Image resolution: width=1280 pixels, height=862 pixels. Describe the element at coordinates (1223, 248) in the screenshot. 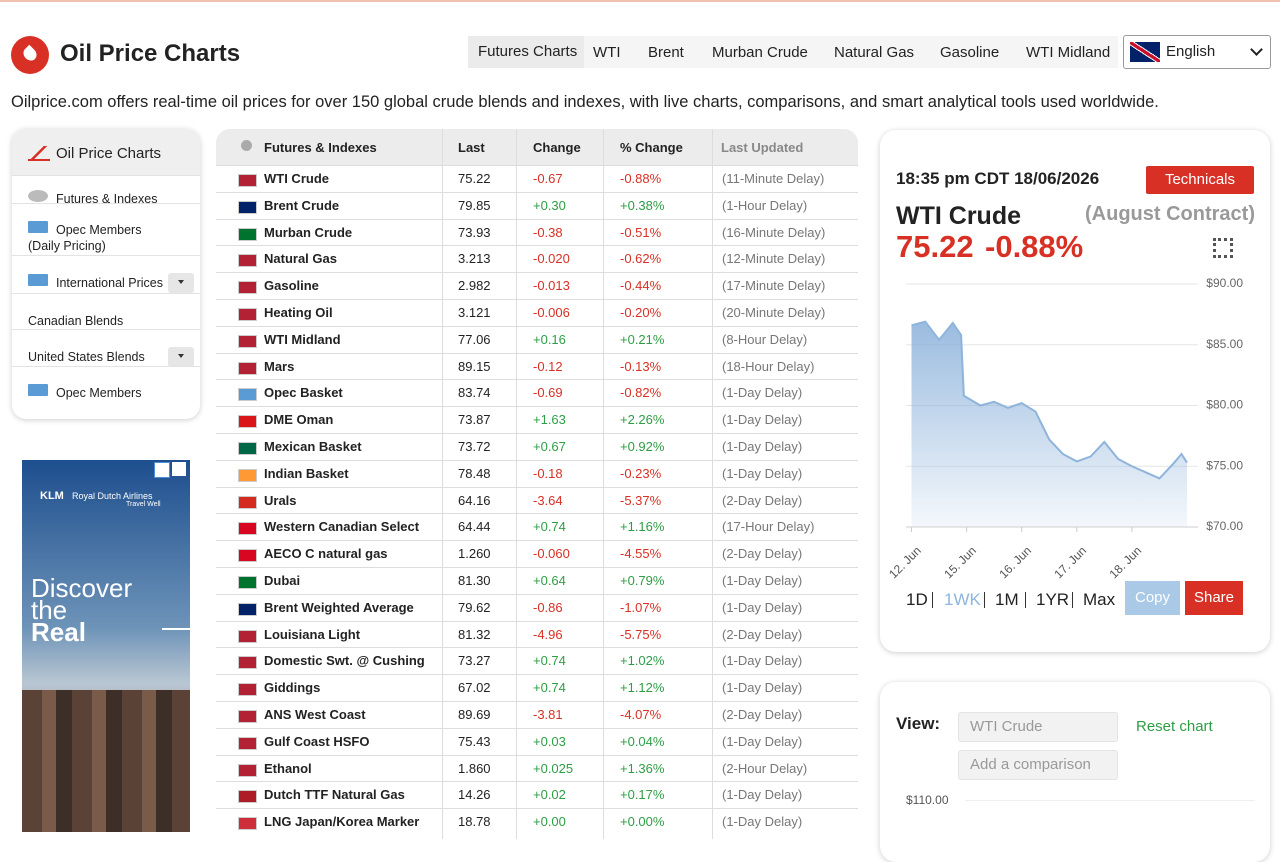

I see `expand-icon` at that location.